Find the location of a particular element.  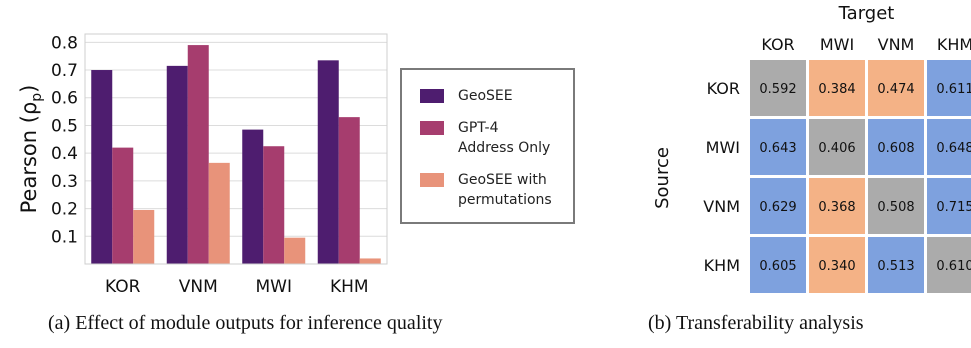

cell-value: 0.368 is located at coordinates (836, 207).